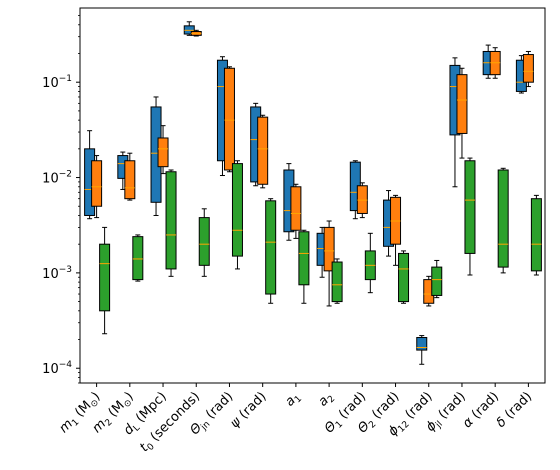 The height and width of the screenshot is (470, 560). I want to click on y-tick-label: 10⁻², so click(57, 178).